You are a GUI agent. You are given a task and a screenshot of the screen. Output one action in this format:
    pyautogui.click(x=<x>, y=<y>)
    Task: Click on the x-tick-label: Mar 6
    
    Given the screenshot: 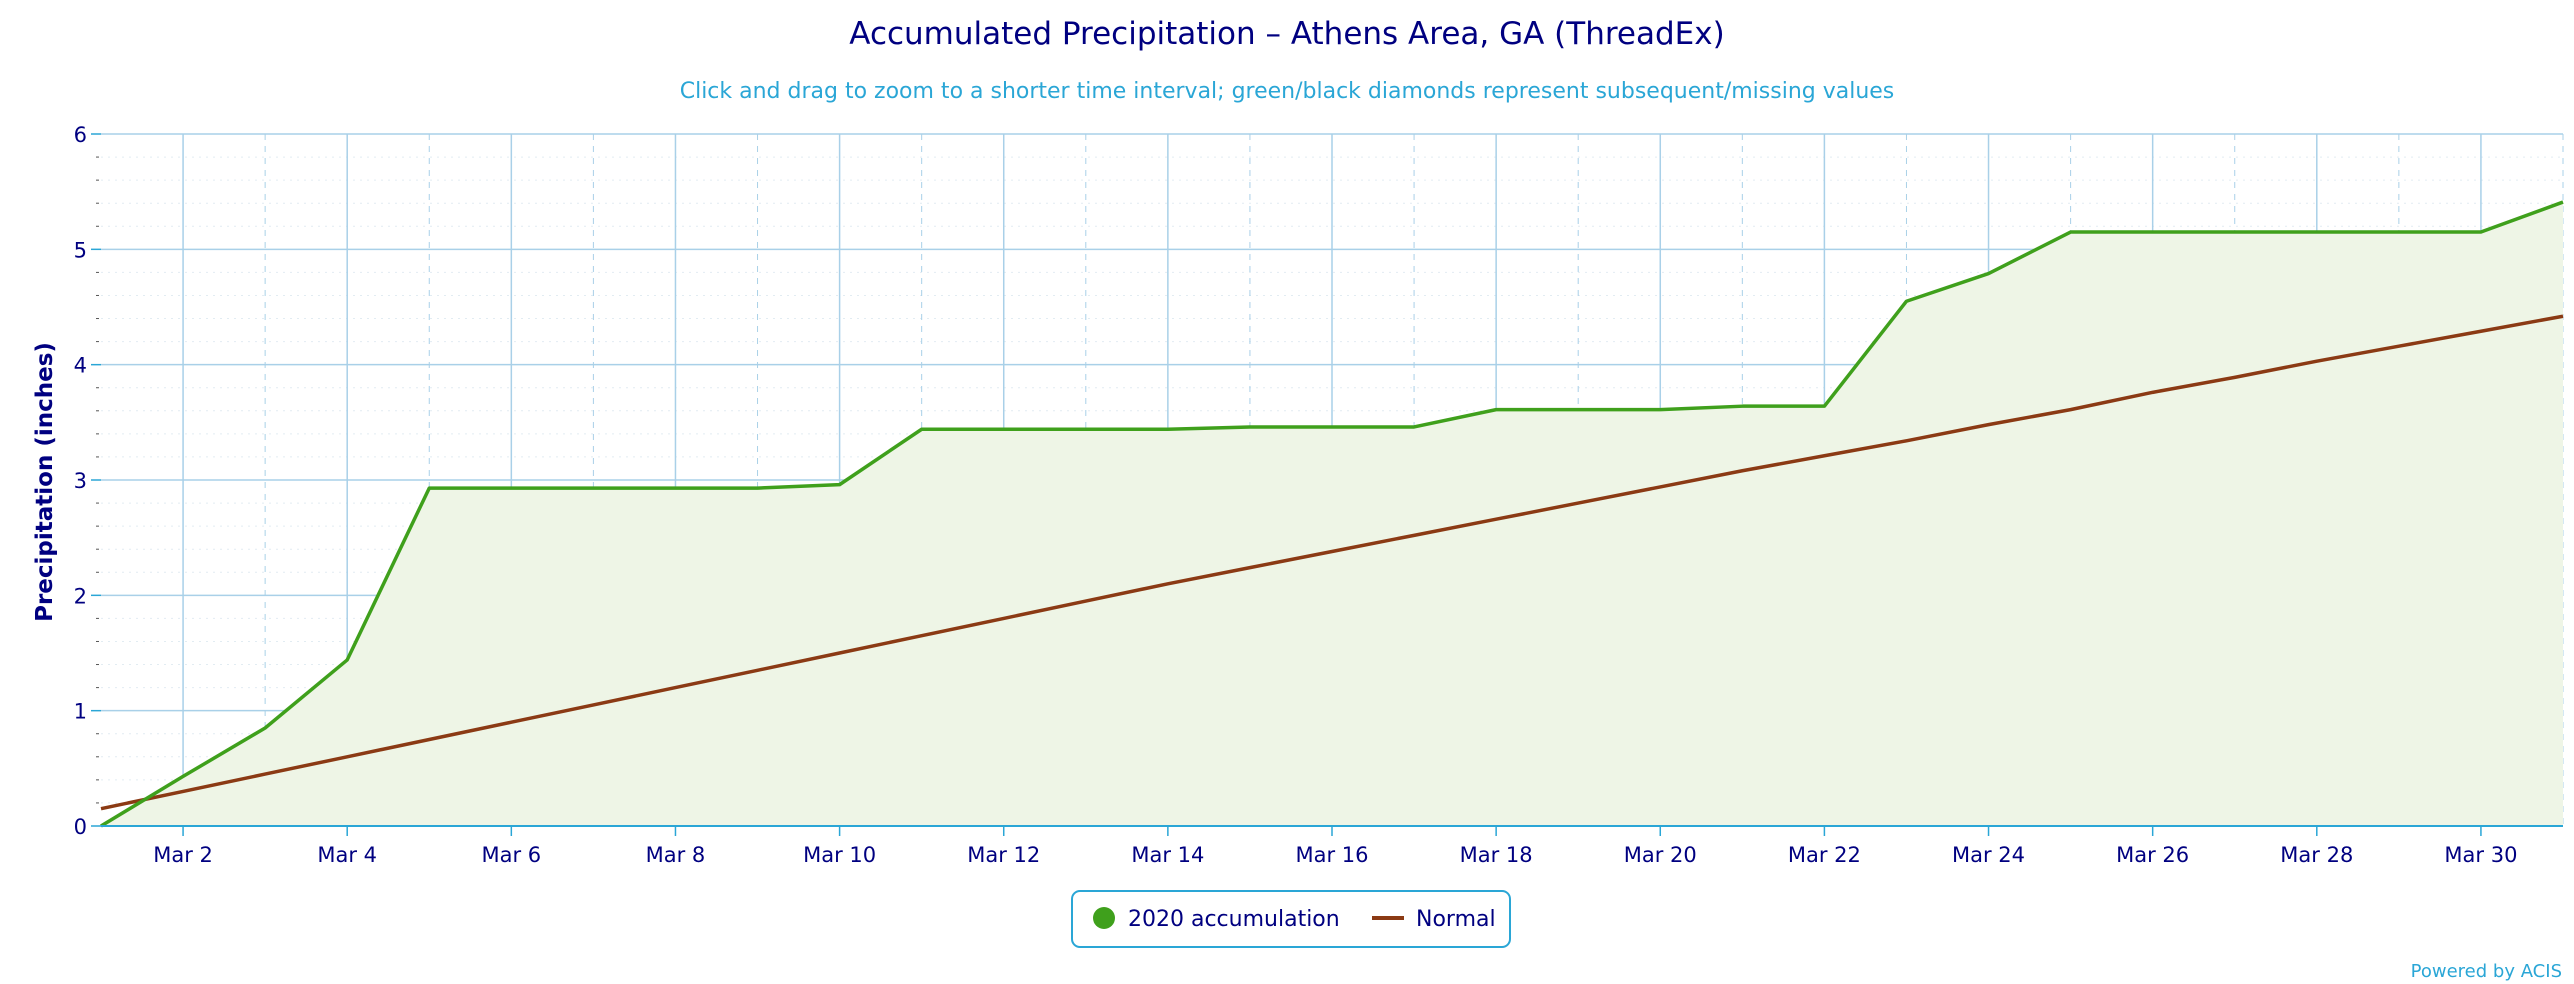 What is the action you would take?
    pyautogui.click(x=511, y=855)
    